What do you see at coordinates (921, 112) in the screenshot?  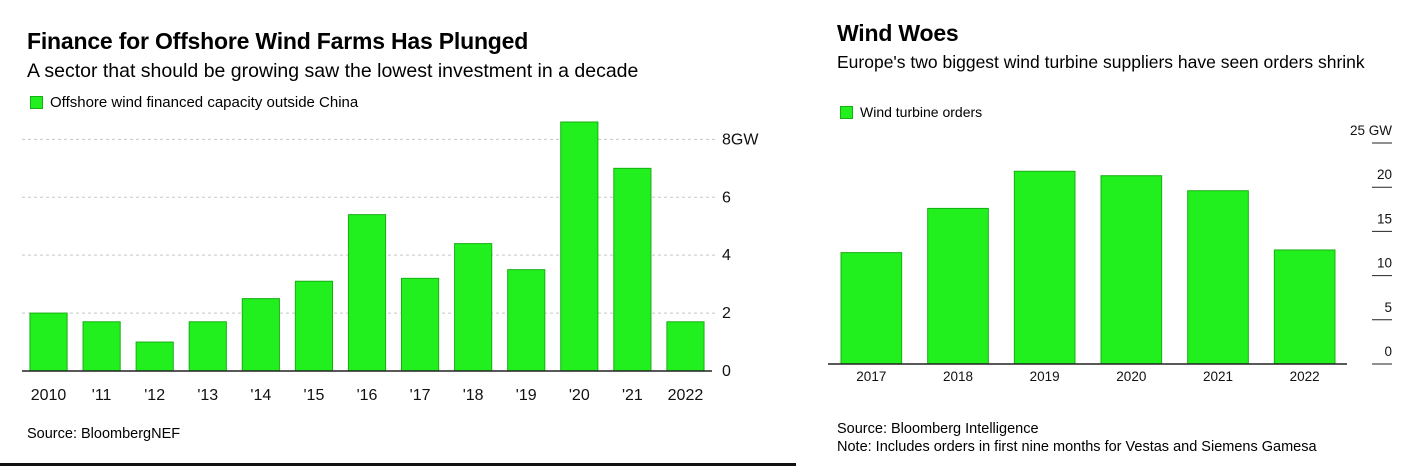 I see `right-legend-label: Wind turbine orders` at bounding box center [921, 112].